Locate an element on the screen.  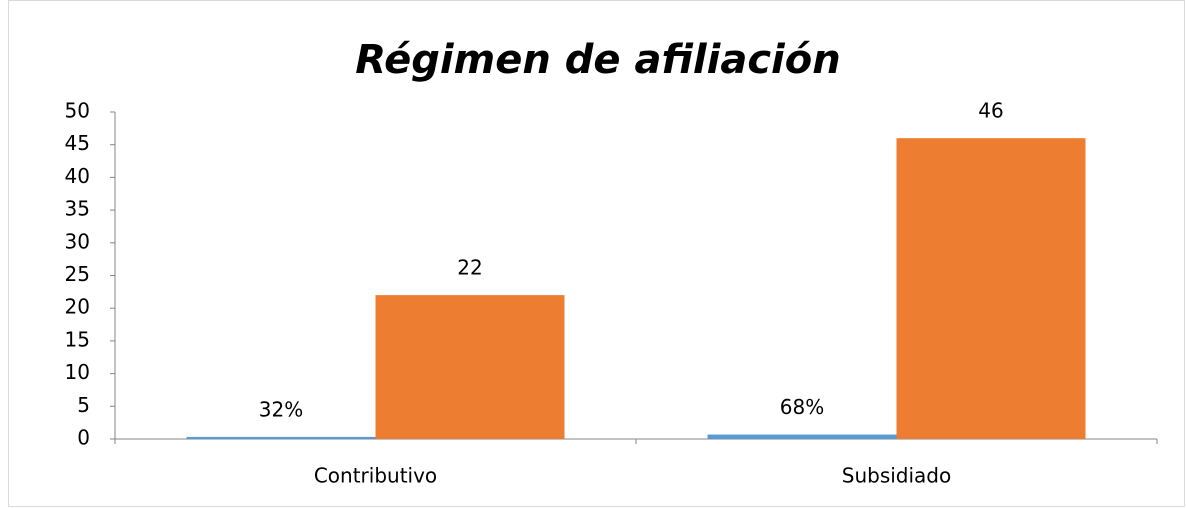
y-tick-label: 30 is located at coordinates (77, 241).